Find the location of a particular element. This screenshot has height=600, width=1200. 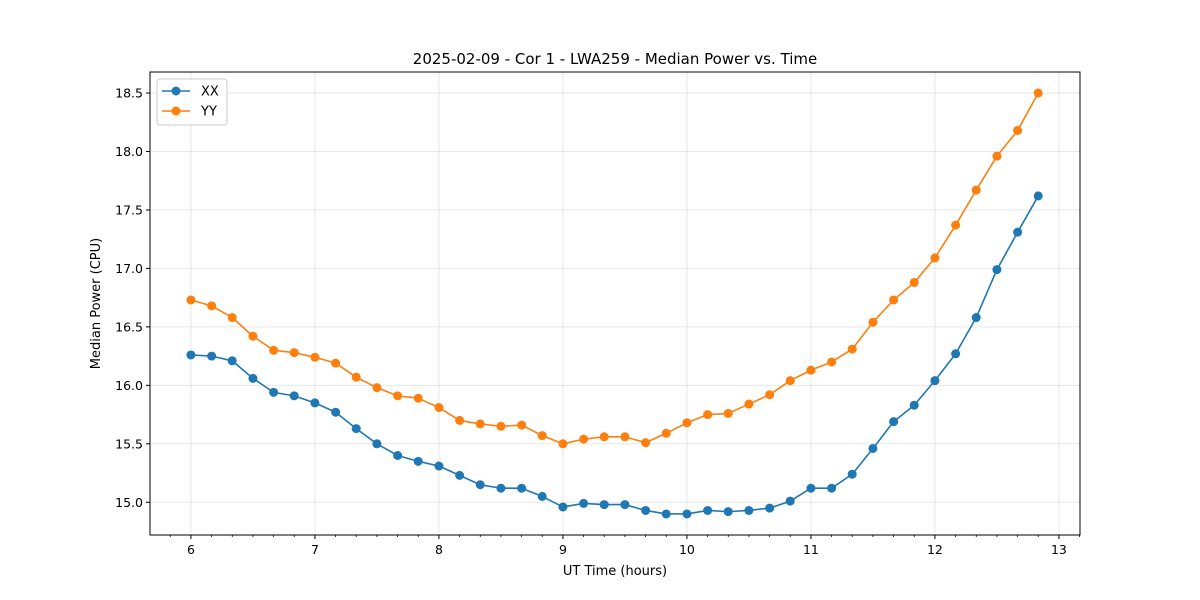

x-tick-label: 11 is located at coordinates (811, 549).